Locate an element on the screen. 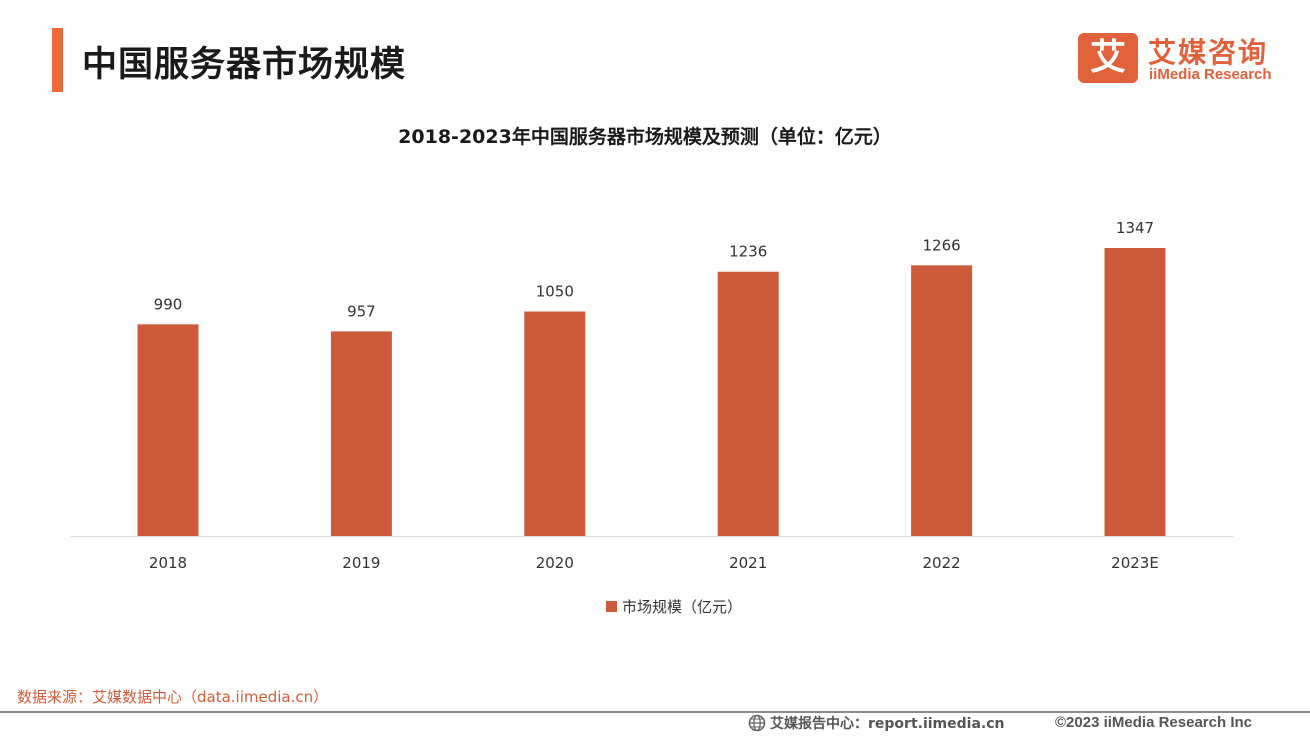 The width and height of the screenshot is (1310, 737). chart-title: 2018-2023年中国服务器市场规模及预测（单位：亿元） is located at coordinates (645, 137).